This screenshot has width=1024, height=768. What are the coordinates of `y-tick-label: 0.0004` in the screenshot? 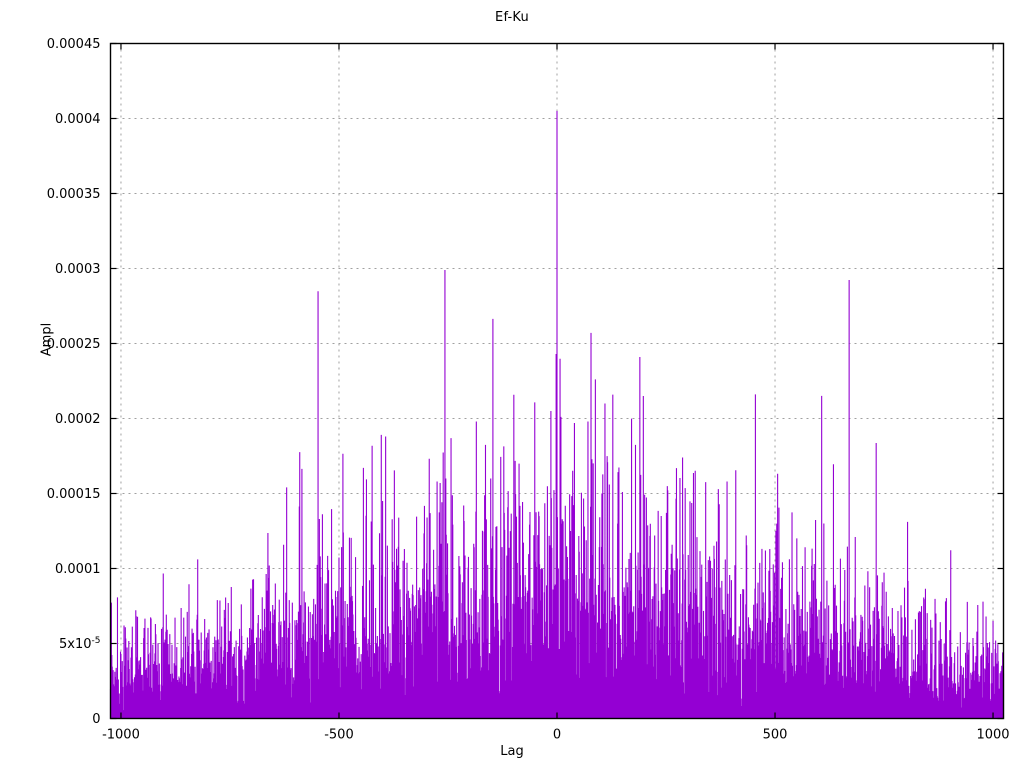 It's located at (78, 119).